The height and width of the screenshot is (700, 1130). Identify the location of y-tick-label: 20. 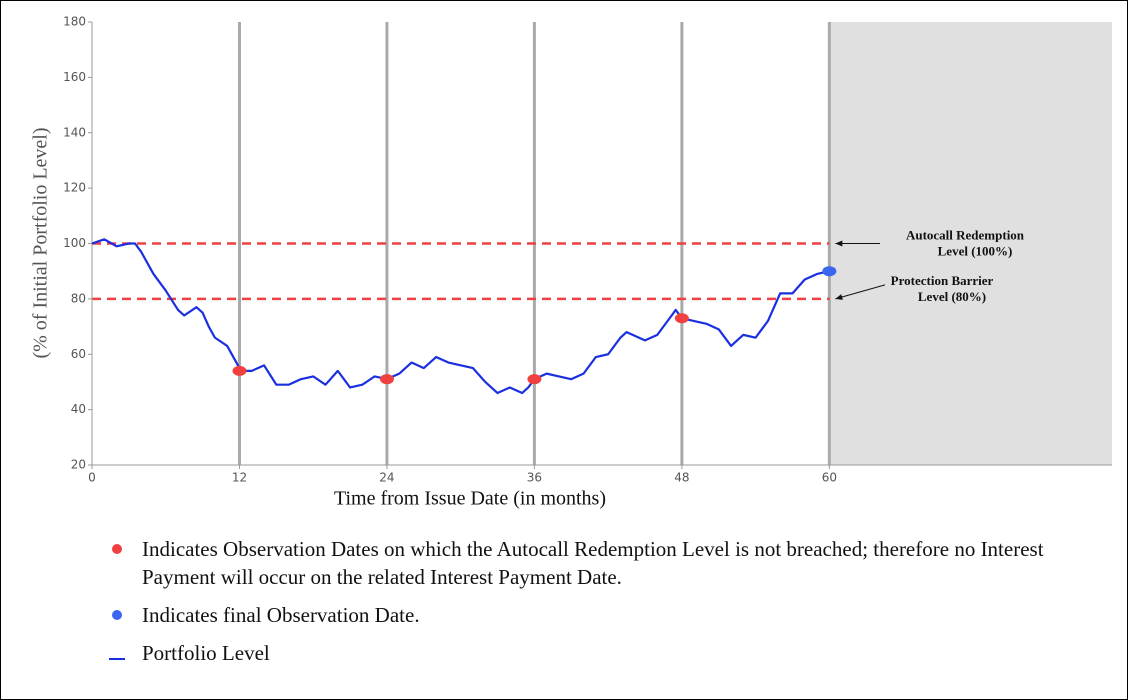
(78, 465).